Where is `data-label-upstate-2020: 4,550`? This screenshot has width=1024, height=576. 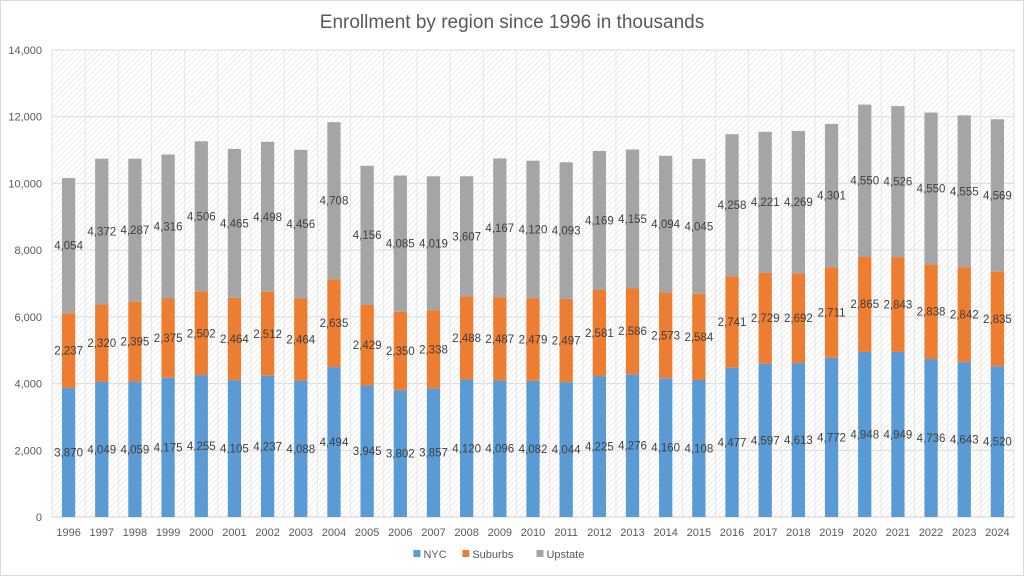 data-label-upstate-2020: 4,550 is located at coordinates (864, 181).